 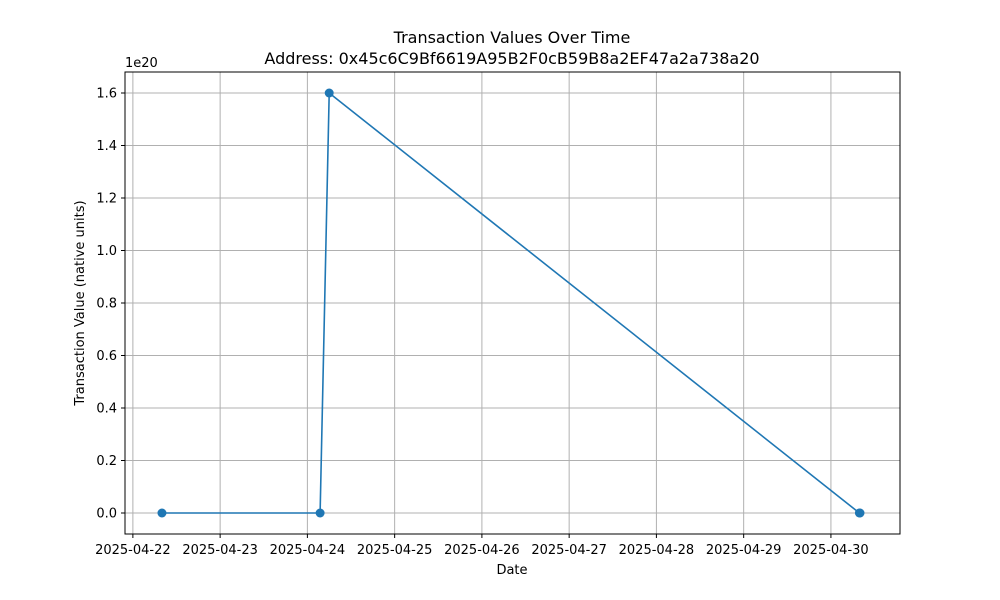 What do you see at coordinates (106, 146) in the screenshot?
I see `y-tick-label: 1.4` at bounding box center [106, 146].